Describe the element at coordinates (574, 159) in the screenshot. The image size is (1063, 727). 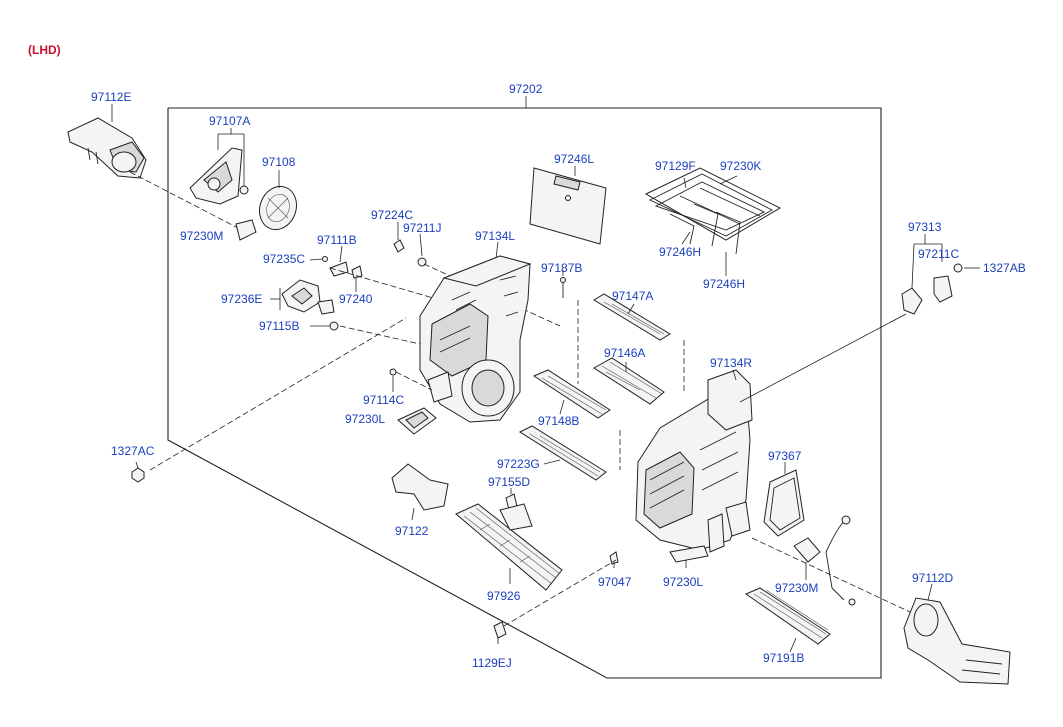
I see `label-pad: 97246L` at that location.